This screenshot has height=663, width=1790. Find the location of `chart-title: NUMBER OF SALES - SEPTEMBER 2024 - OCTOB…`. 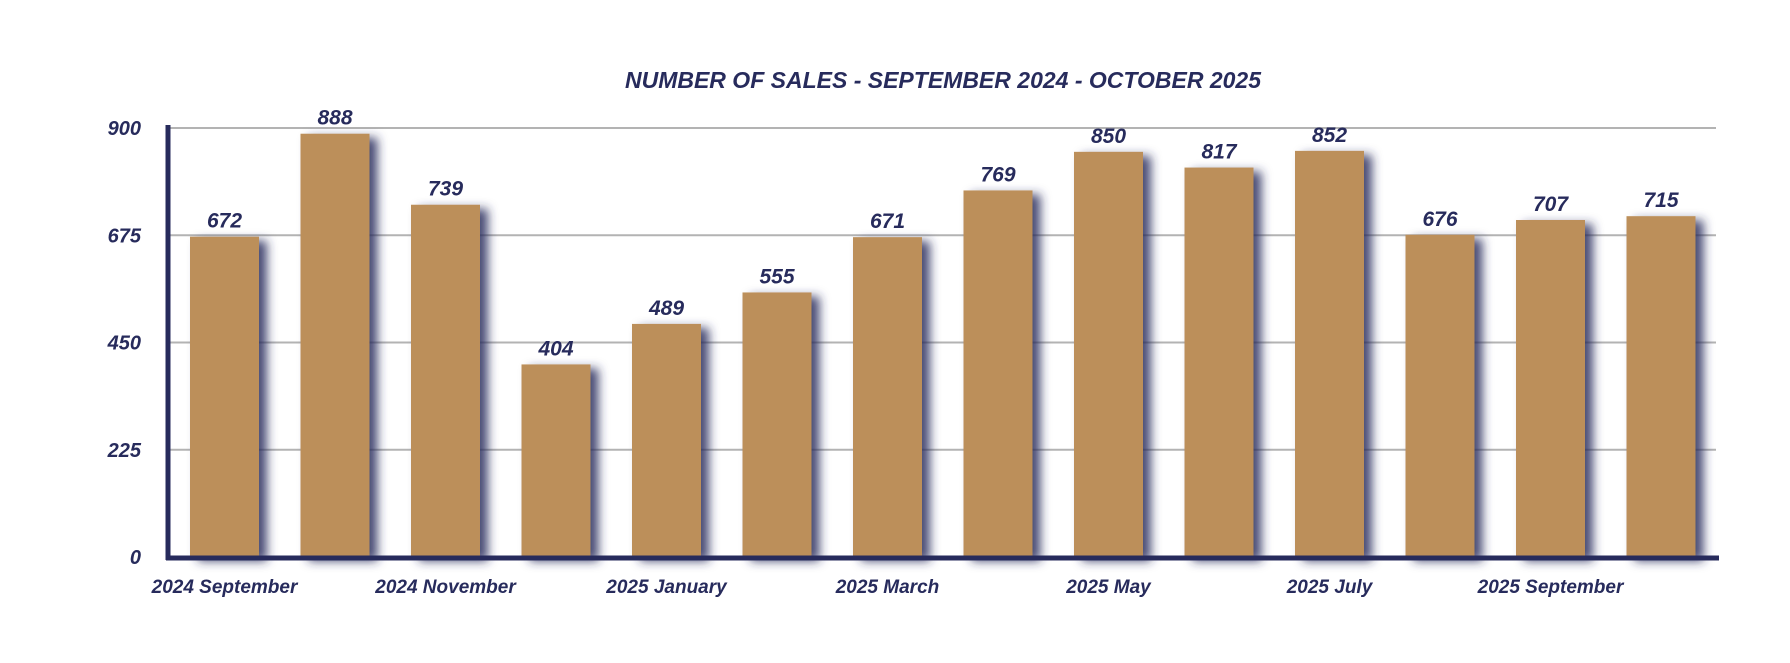

chart-title: NUMBER OF SALES - SEPTEMBER 2024 - OCTOB… is located at coordinates (943, 80).